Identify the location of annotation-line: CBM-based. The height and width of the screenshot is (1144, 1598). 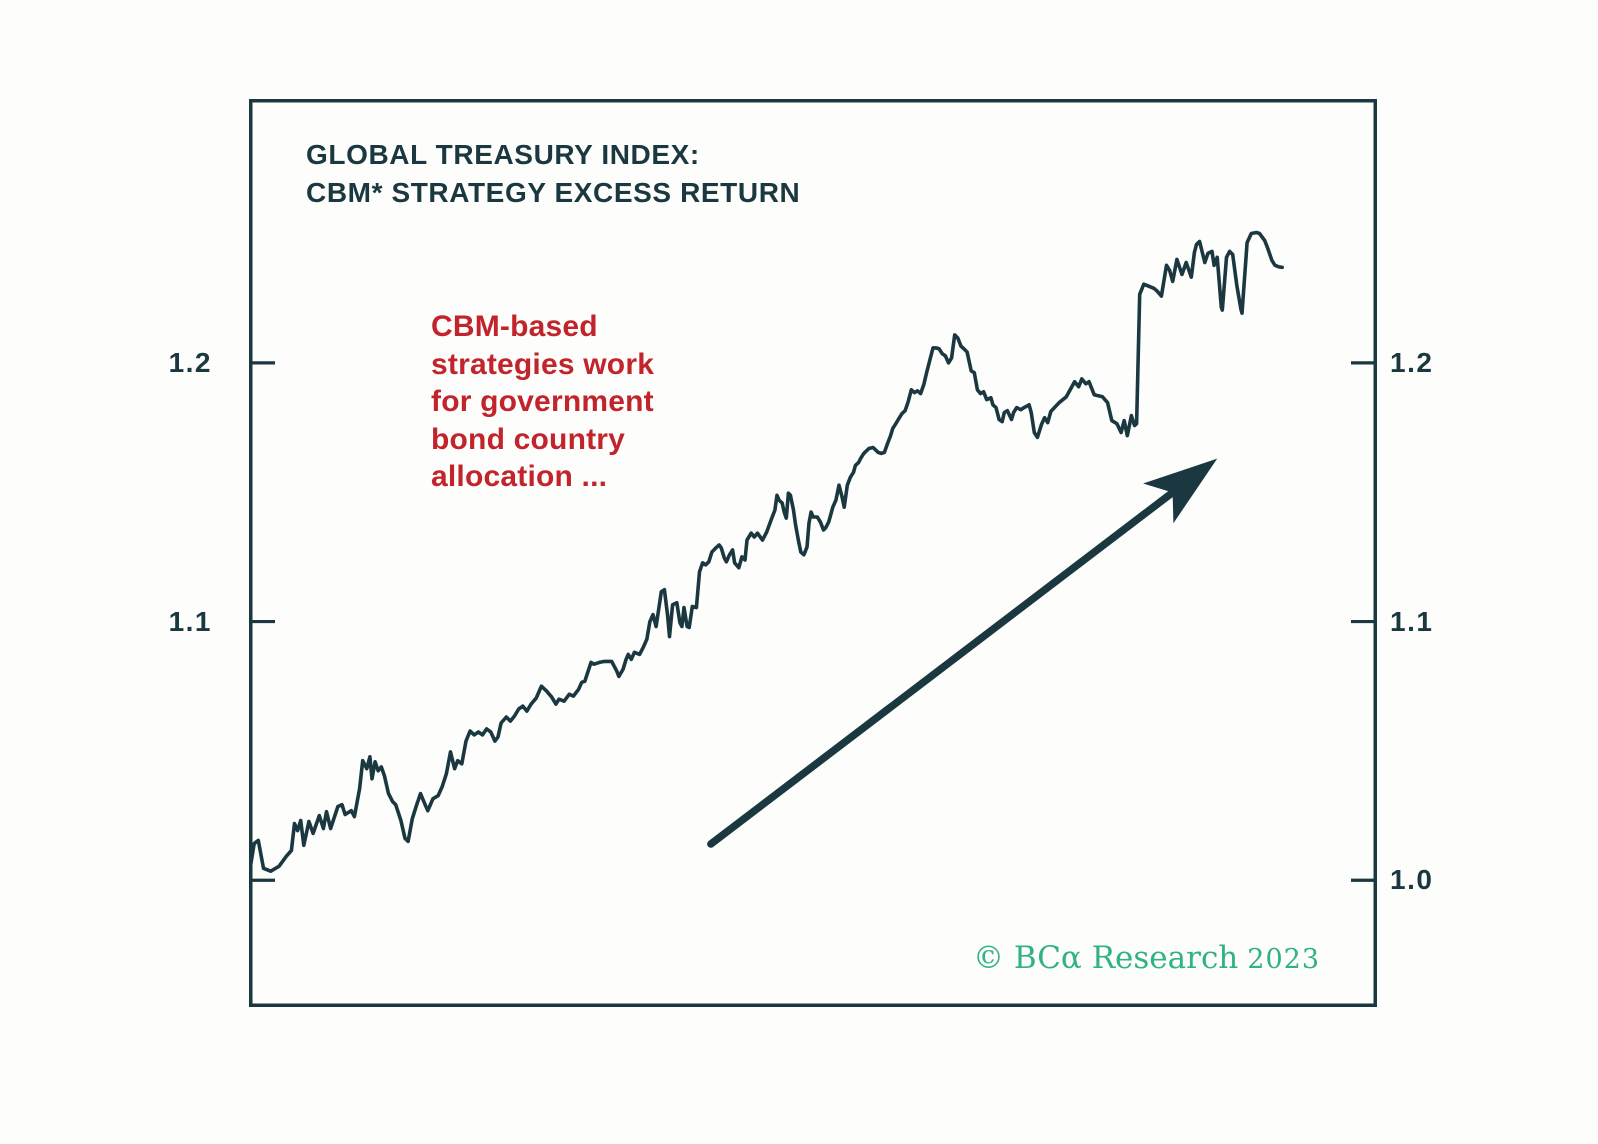
(514, 326).